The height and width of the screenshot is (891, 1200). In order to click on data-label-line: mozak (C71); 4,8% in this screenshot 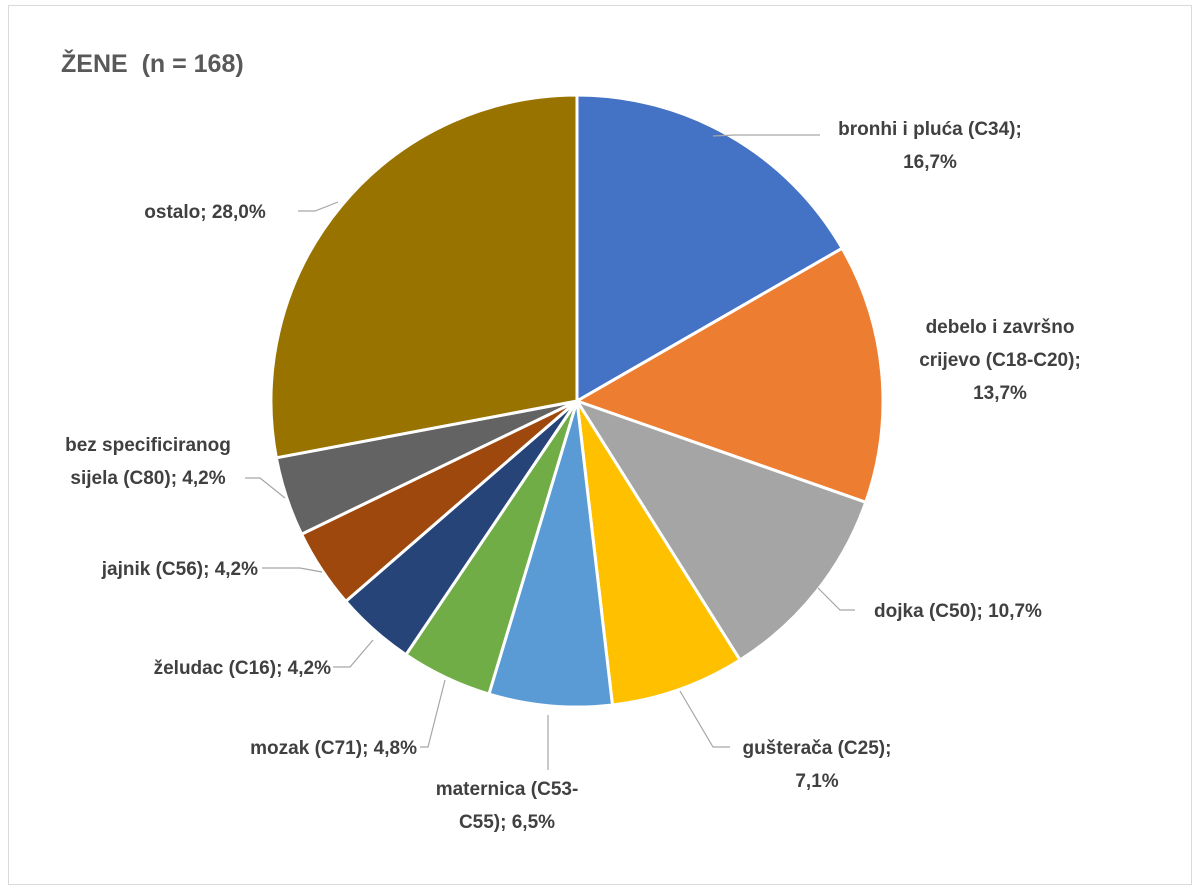, I will do `click(333, 748)`.